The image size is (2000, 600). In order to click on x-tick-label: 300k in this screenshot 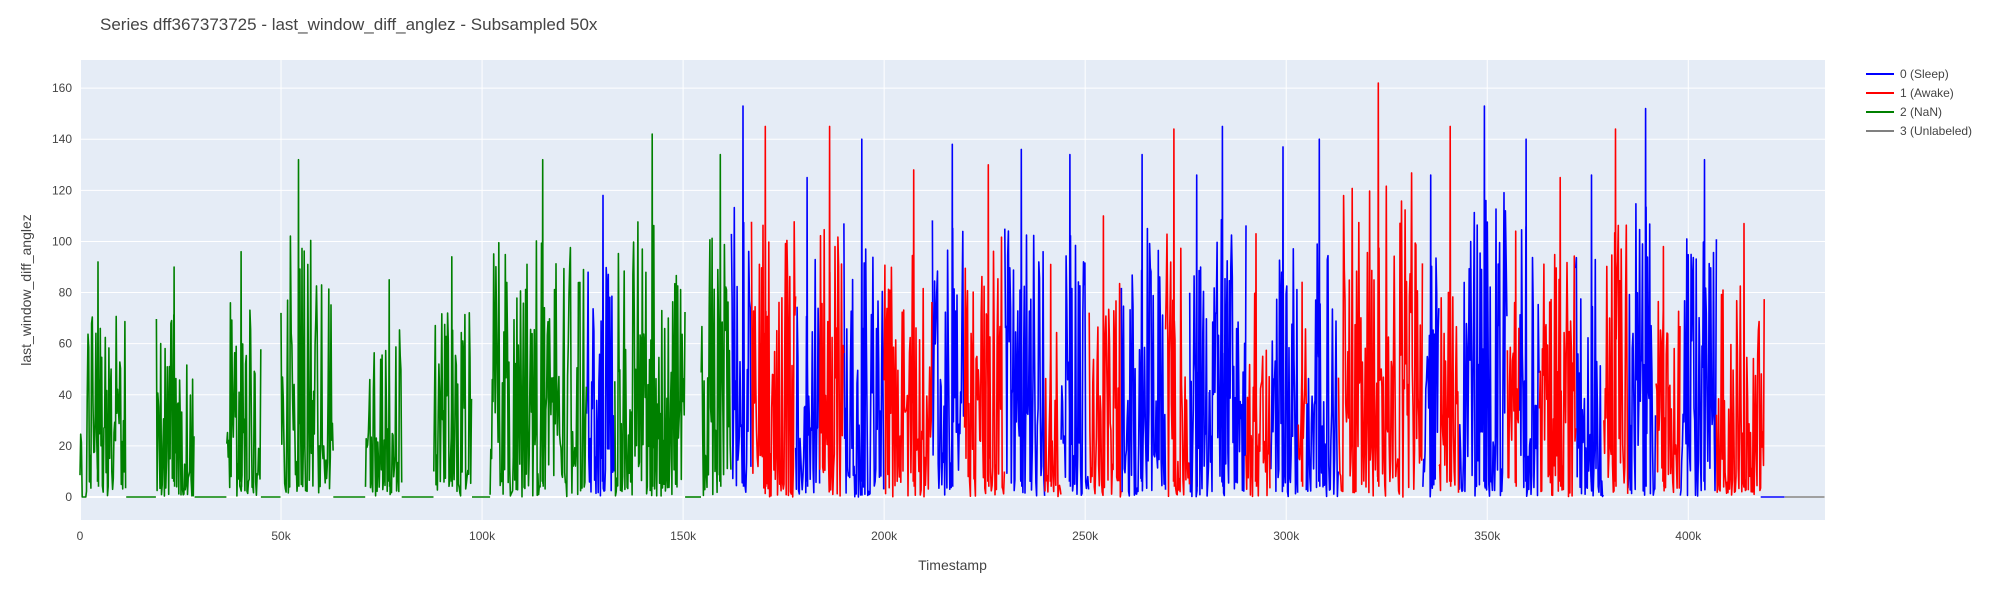, I will do `click(1286, 536)`.